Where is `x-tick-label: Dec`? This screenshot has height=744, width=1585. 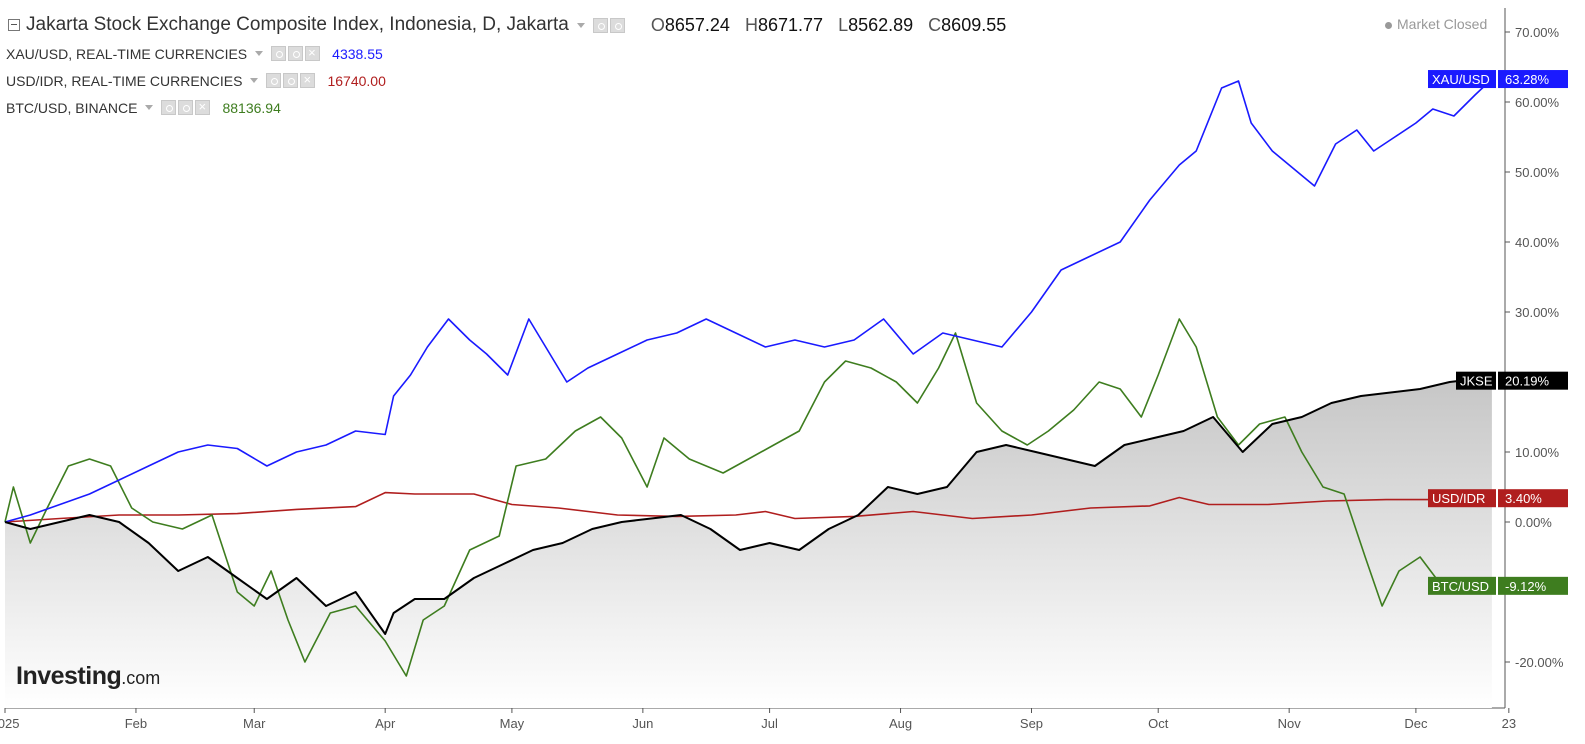 x-tick-label: Dec is located at coordinates (1416, 723).